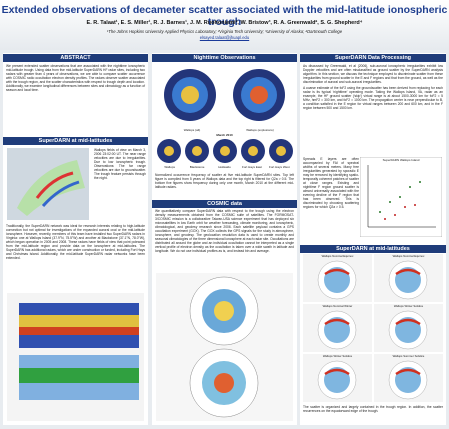 This screenshot has width=449, height=429. I want to click on panel-label: Wallops (explosions), so click(260, 130).